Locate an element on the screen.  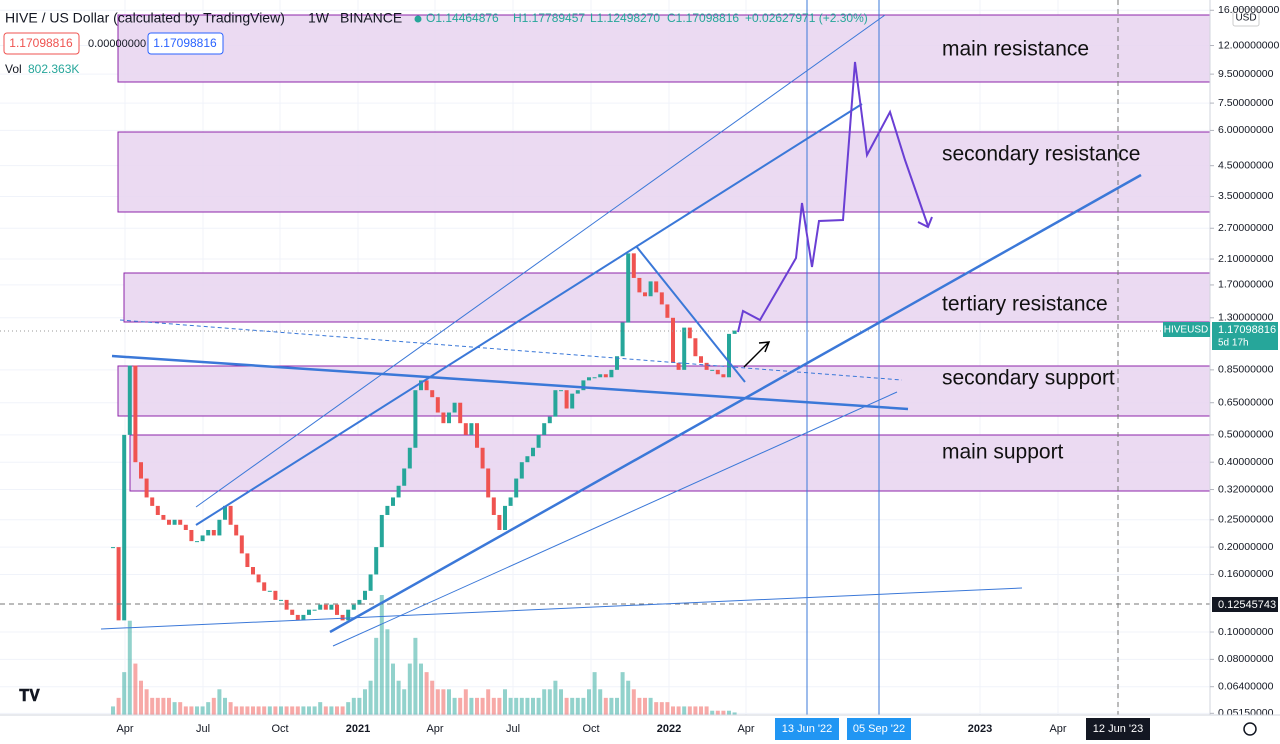
x-tick-label: Jul is located at coordinates (203, 729).